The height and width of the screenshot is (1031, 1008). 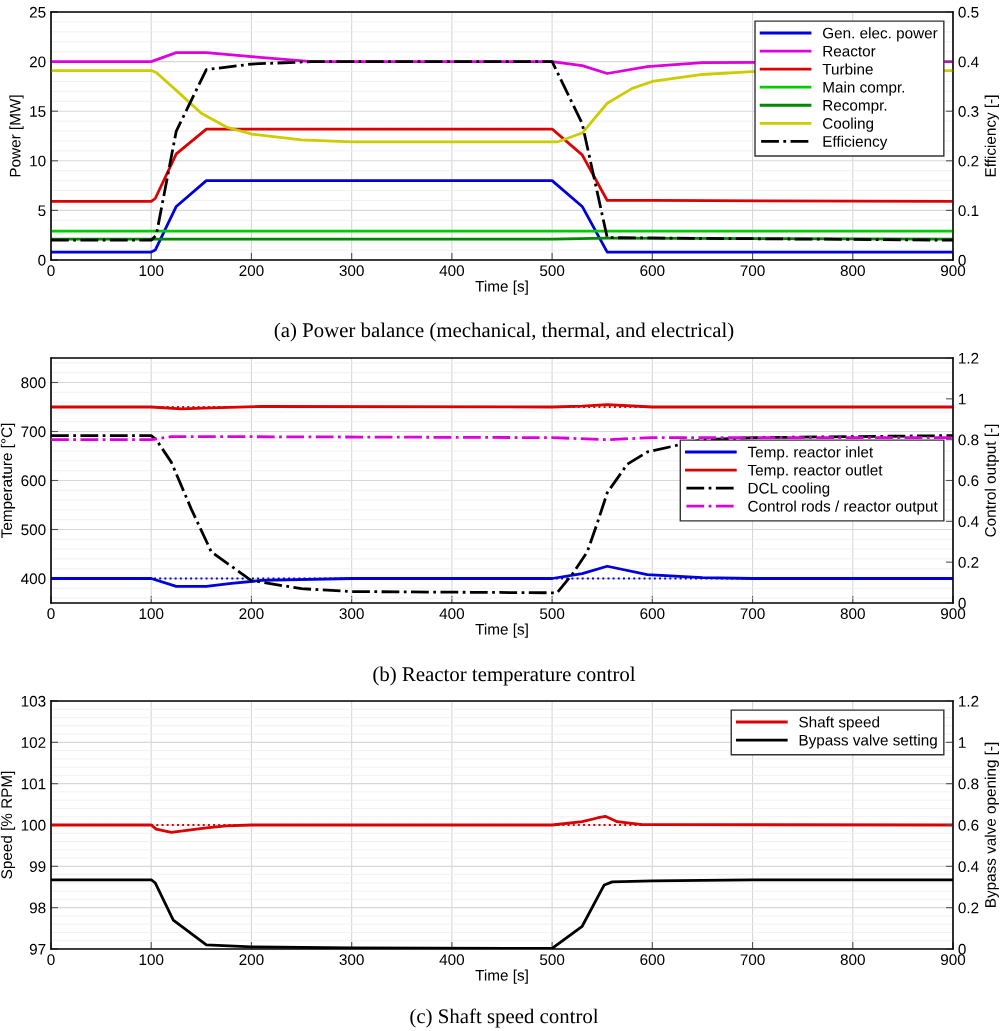 What do you see at coordinates (849, 51) in the screenshot?
I see `legend-label: Reactor` at bounding box center [849, 51].